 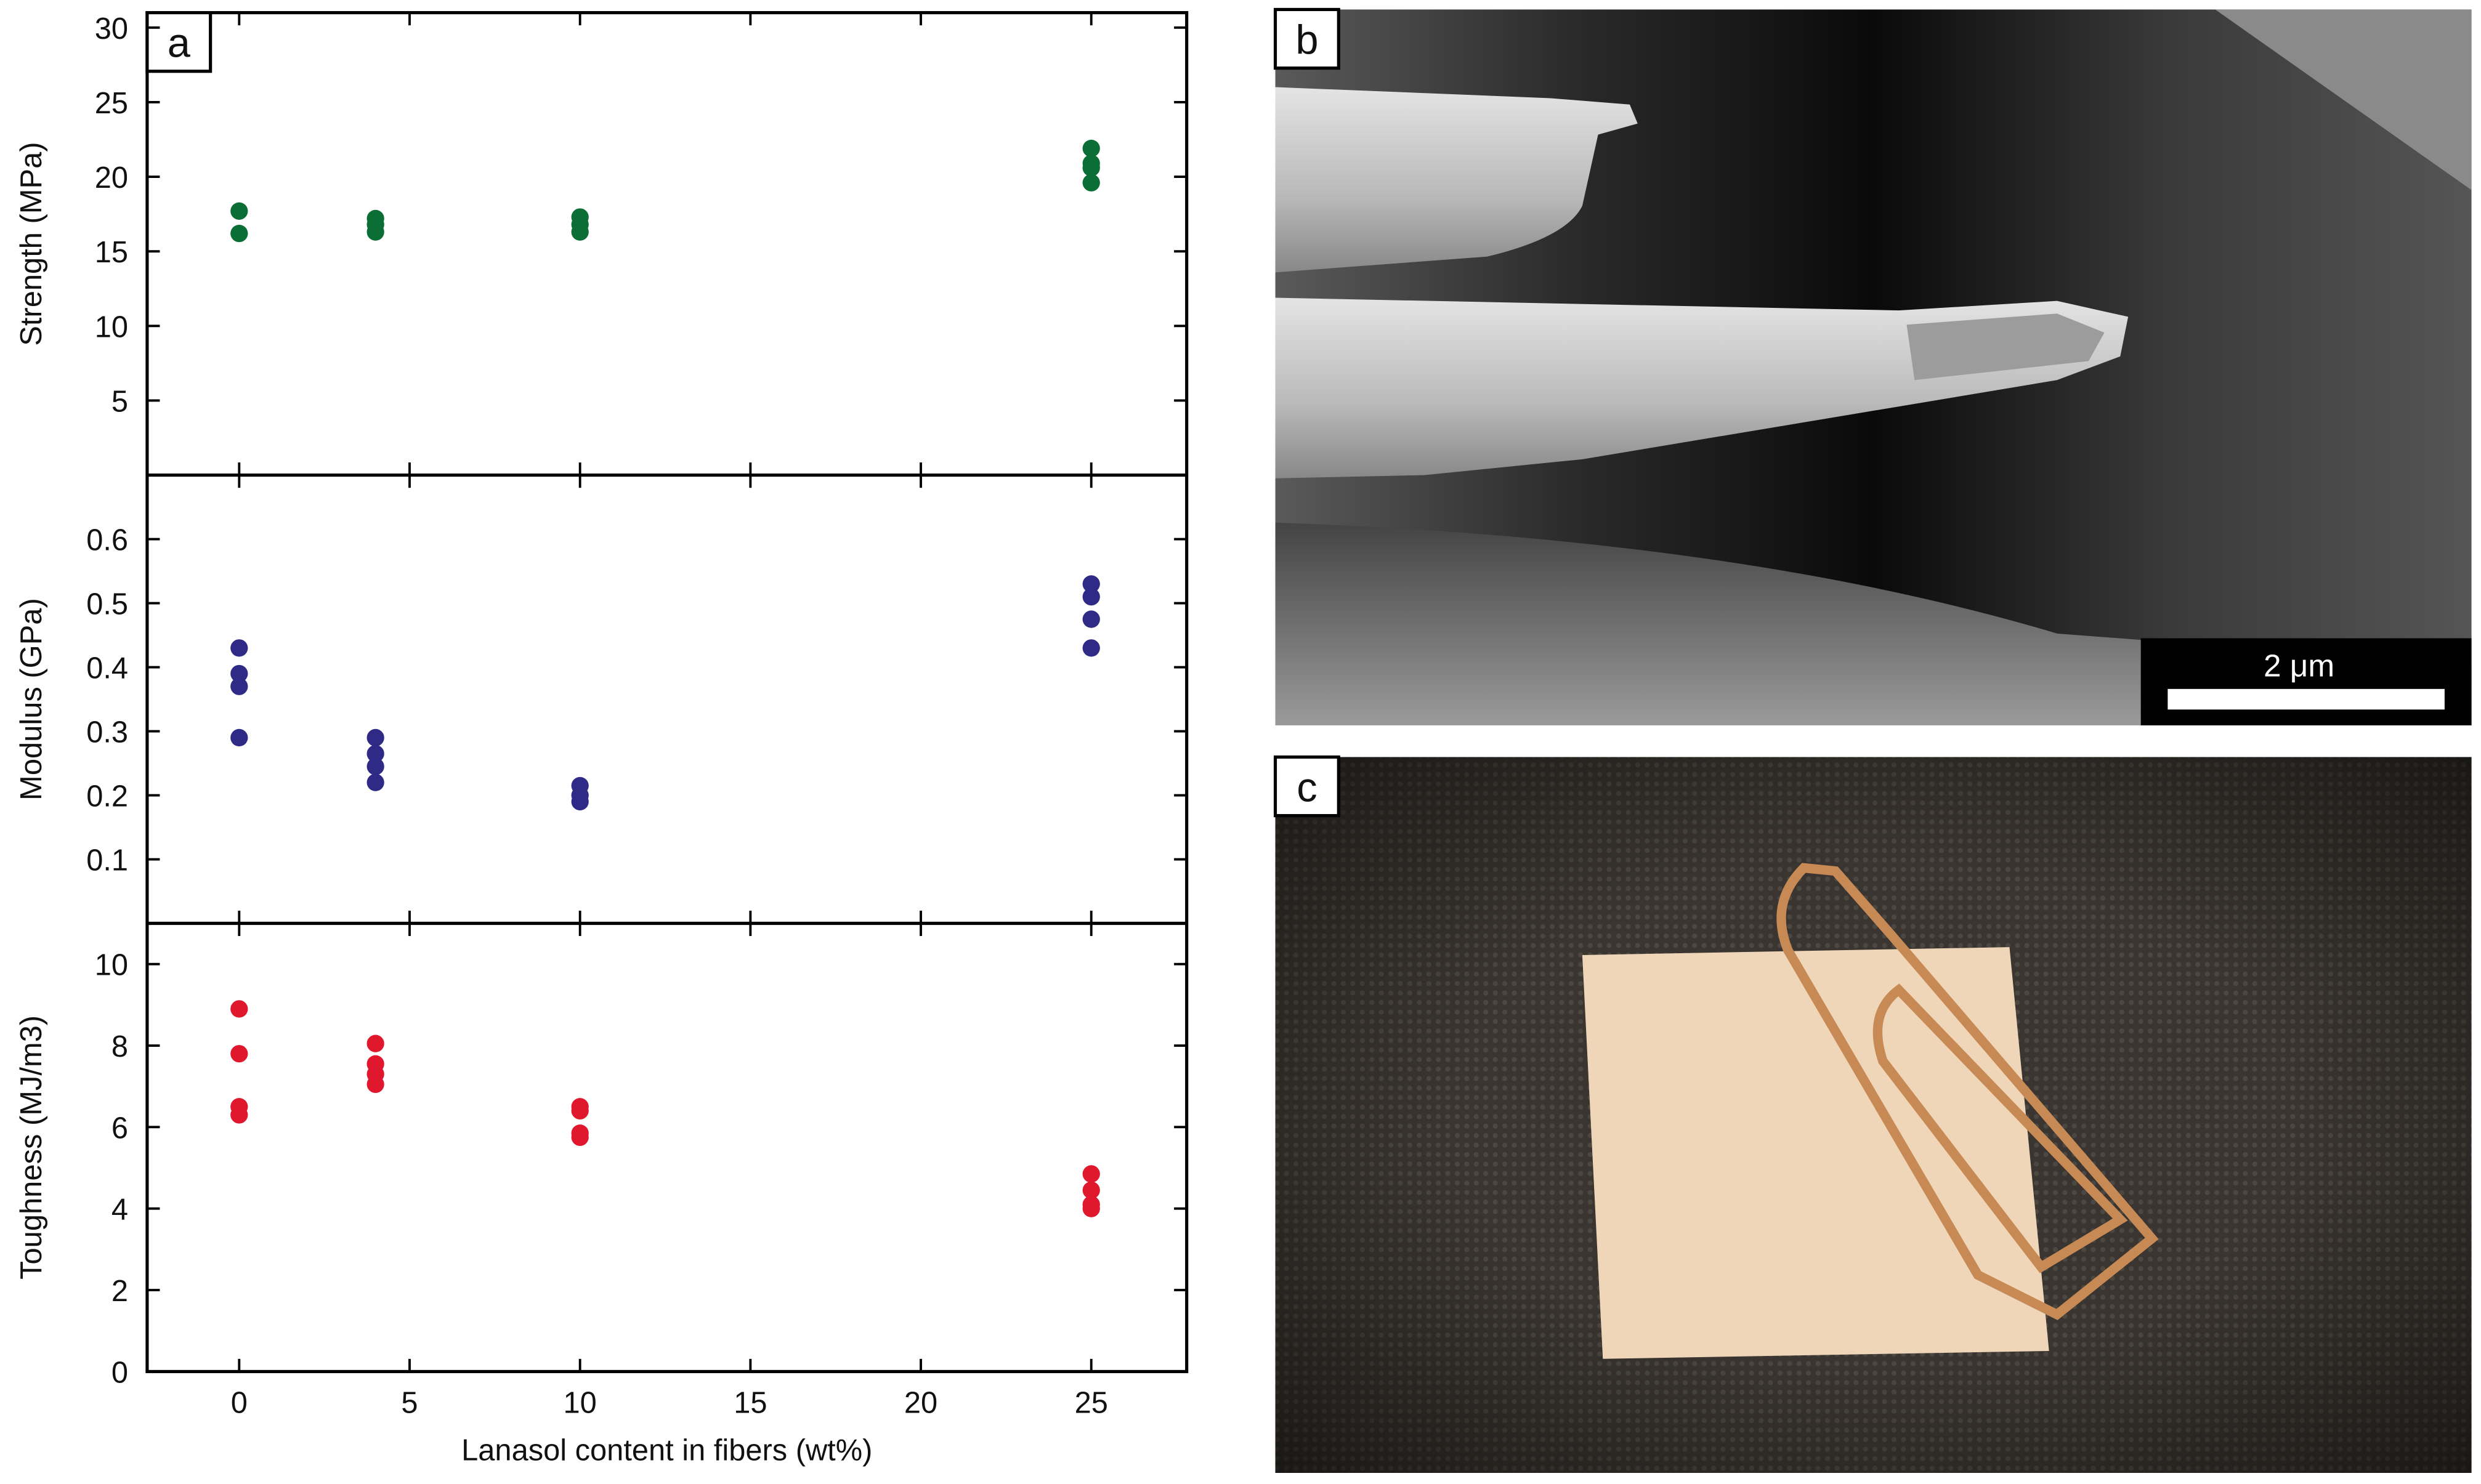 I want to click on scale-bar, so click(x=2306, y=699).